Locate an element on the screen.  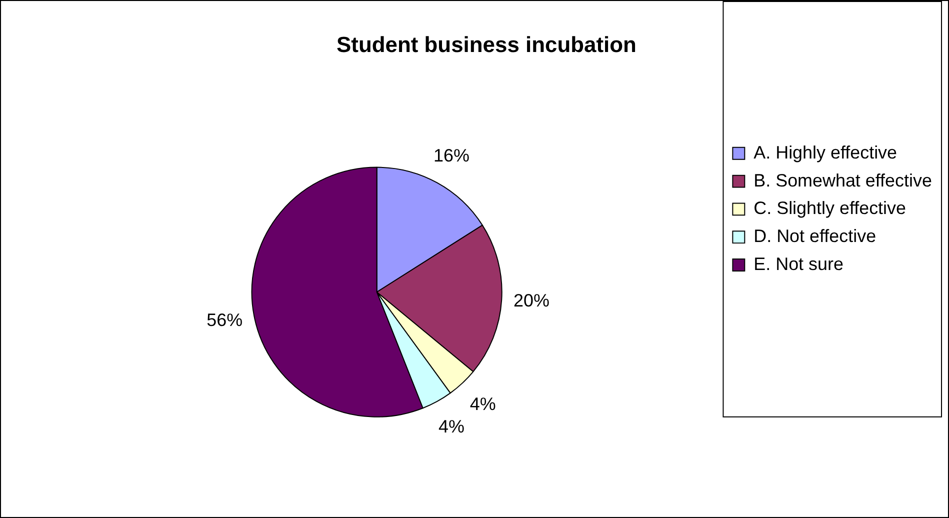
legend-label: B. Somewhat effective is located at coordinates (843, 180).